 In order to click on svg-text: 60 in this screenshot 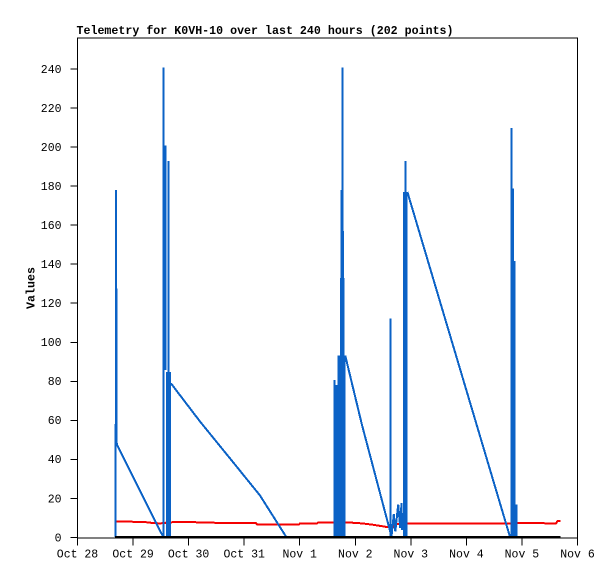, I will do `click(55, 421)`.